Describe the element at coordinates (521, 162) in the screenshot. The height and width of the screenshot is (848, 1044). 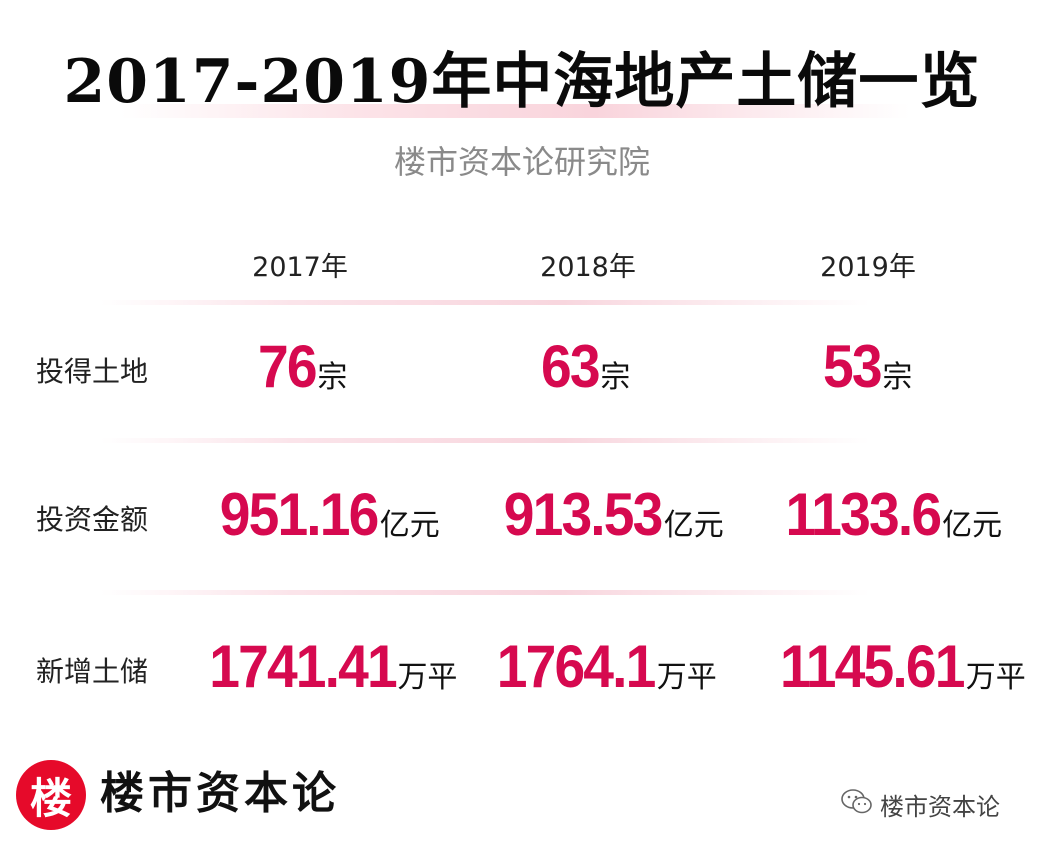
I see `subtitle: 楼市资本论研究院` at that location.